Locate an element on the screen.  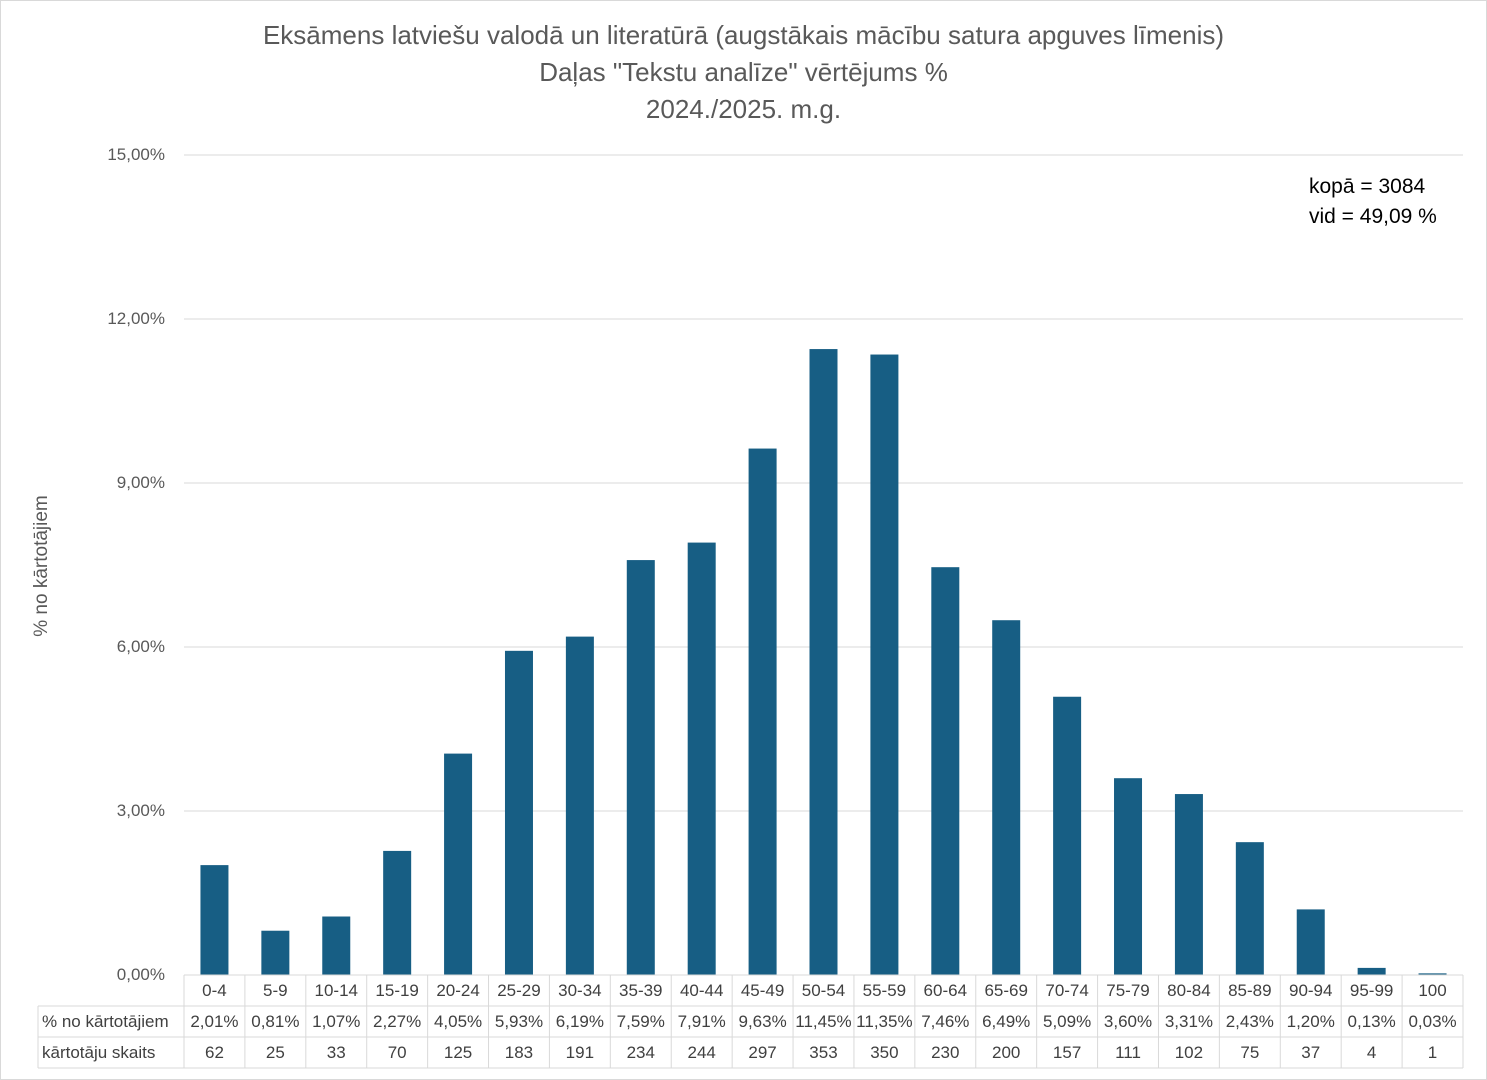
y-tick-label: 12,00% is located at coordinates (136, 318).